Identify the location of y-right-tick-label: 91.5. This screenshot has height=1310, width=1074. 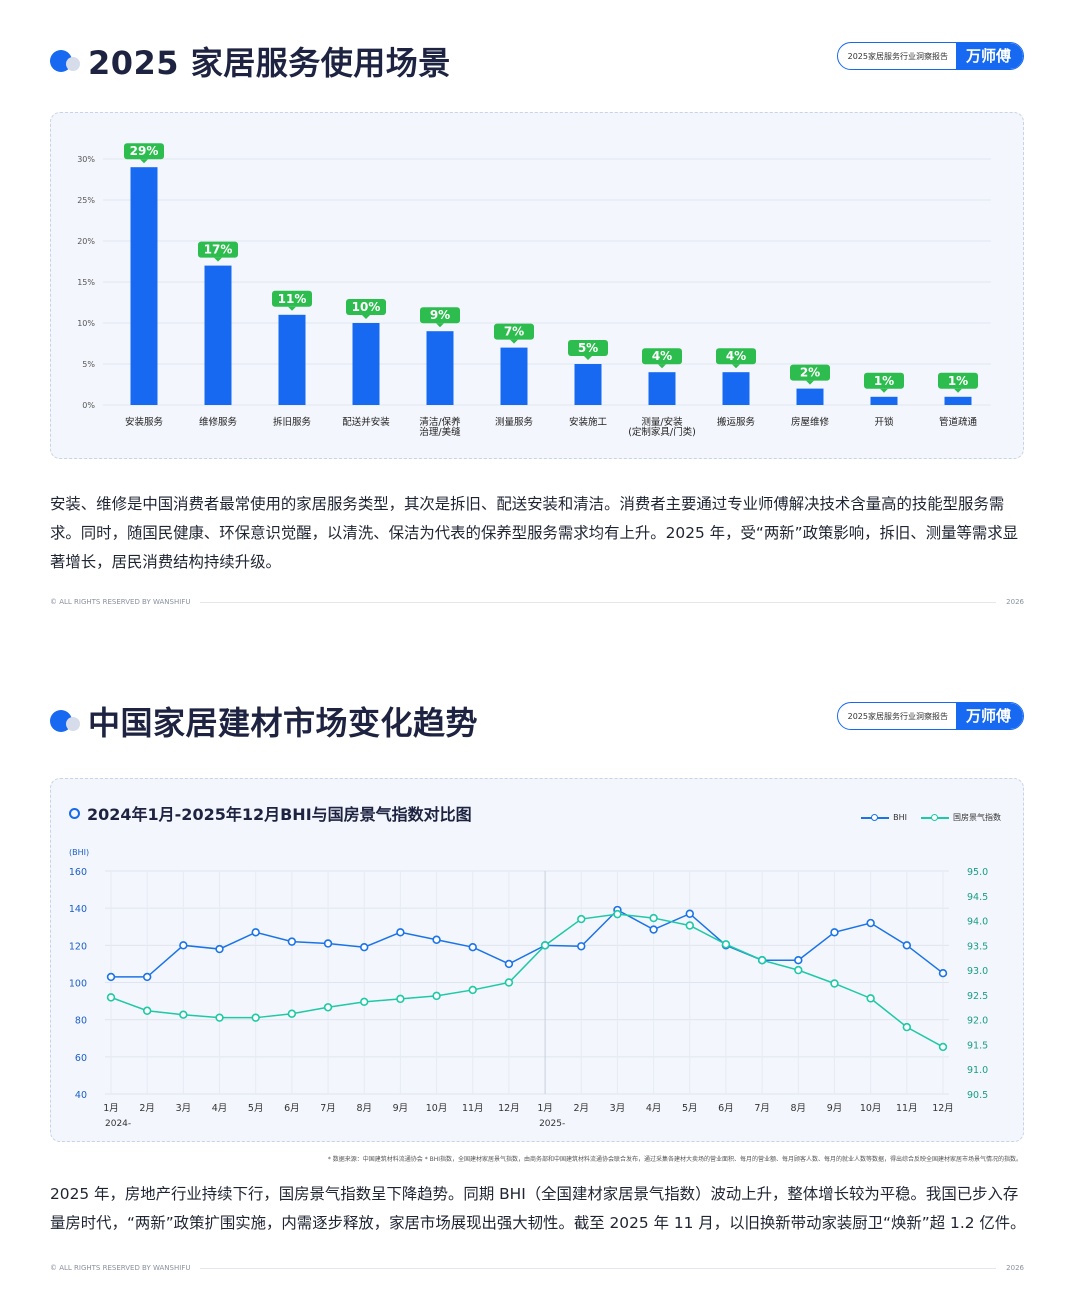
(977, 1045).